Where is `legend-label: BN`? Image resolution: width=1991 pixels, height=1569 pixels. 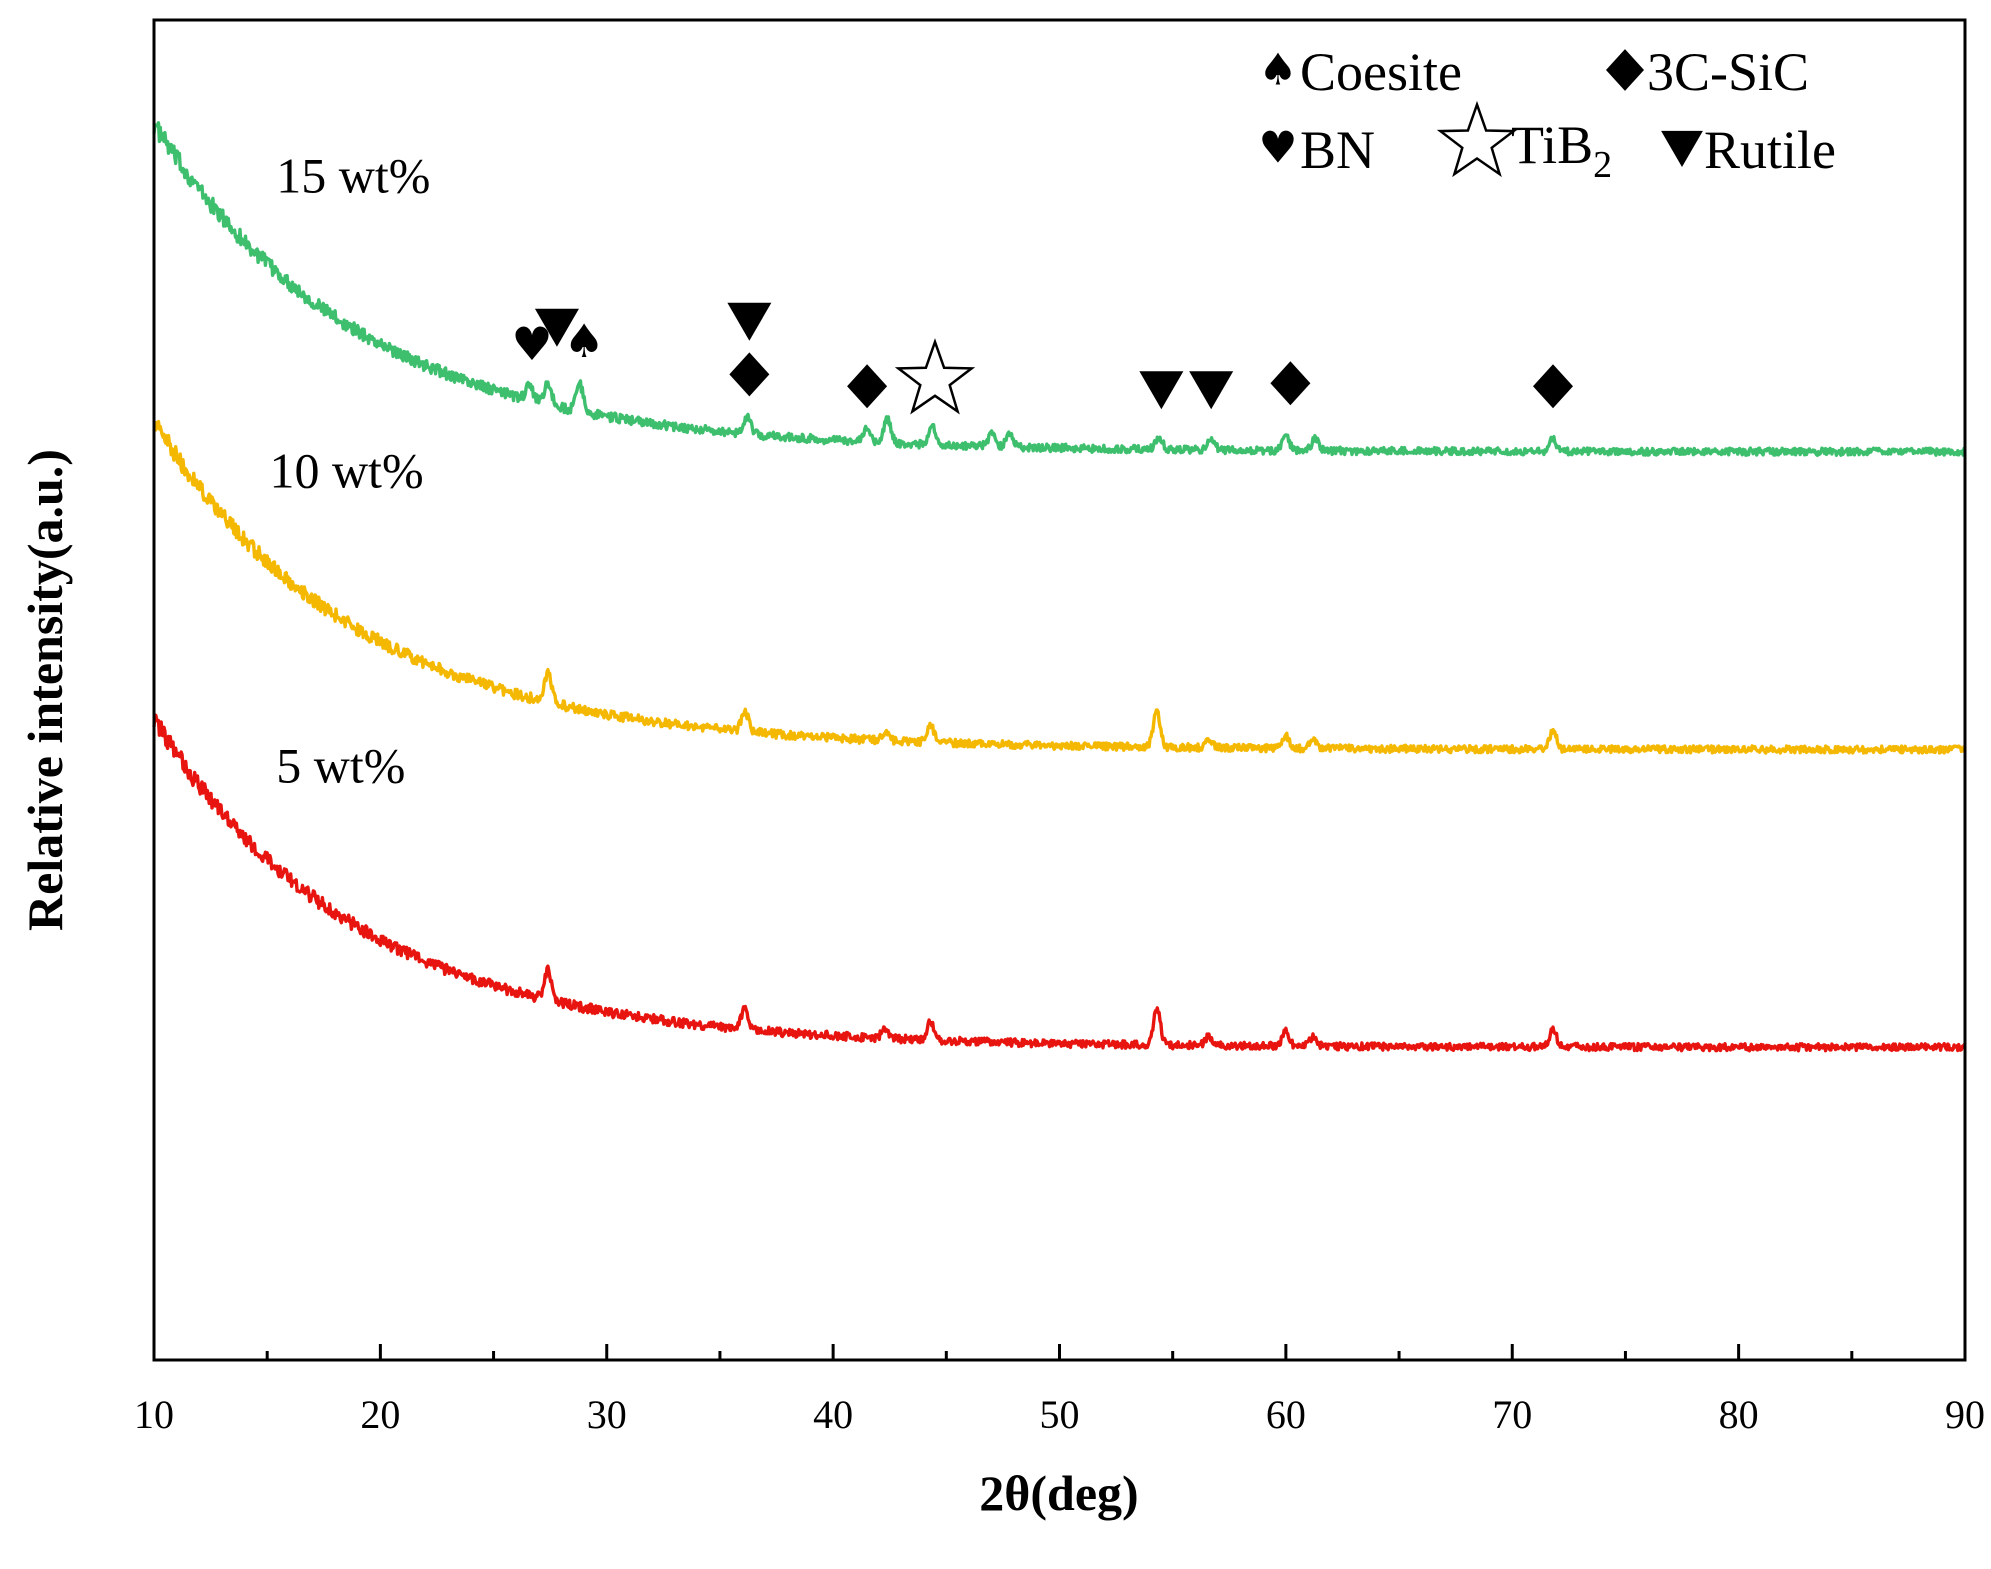 legend-label: BN is located at coordinates (1337, 150).